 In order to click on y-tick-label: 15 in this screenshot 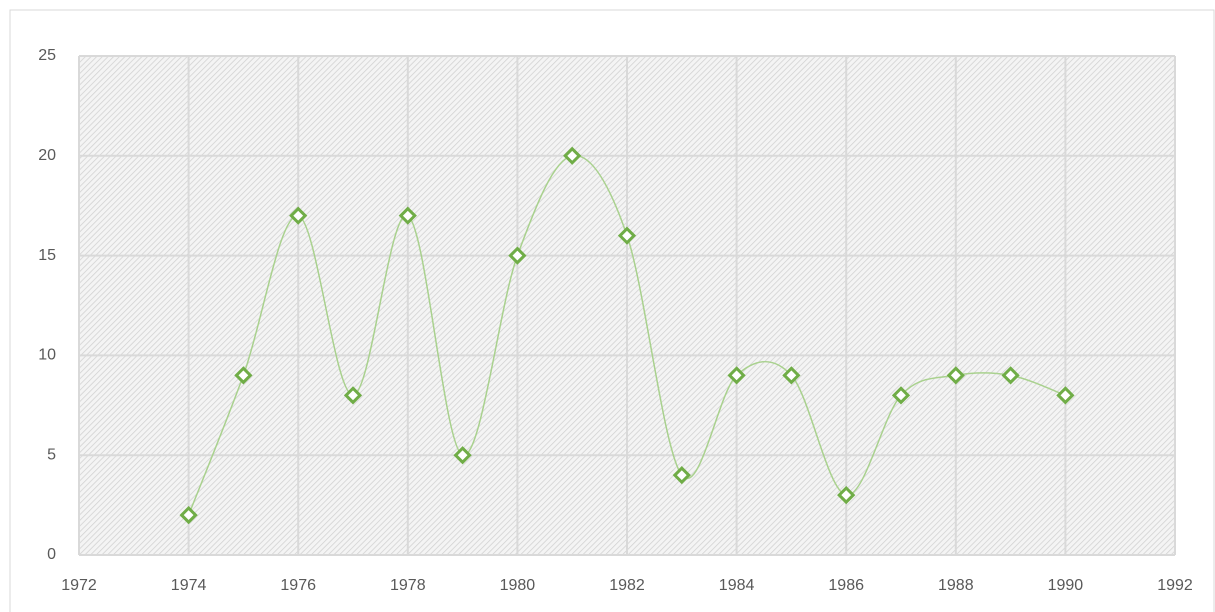, I will do `click(47, 255)`.